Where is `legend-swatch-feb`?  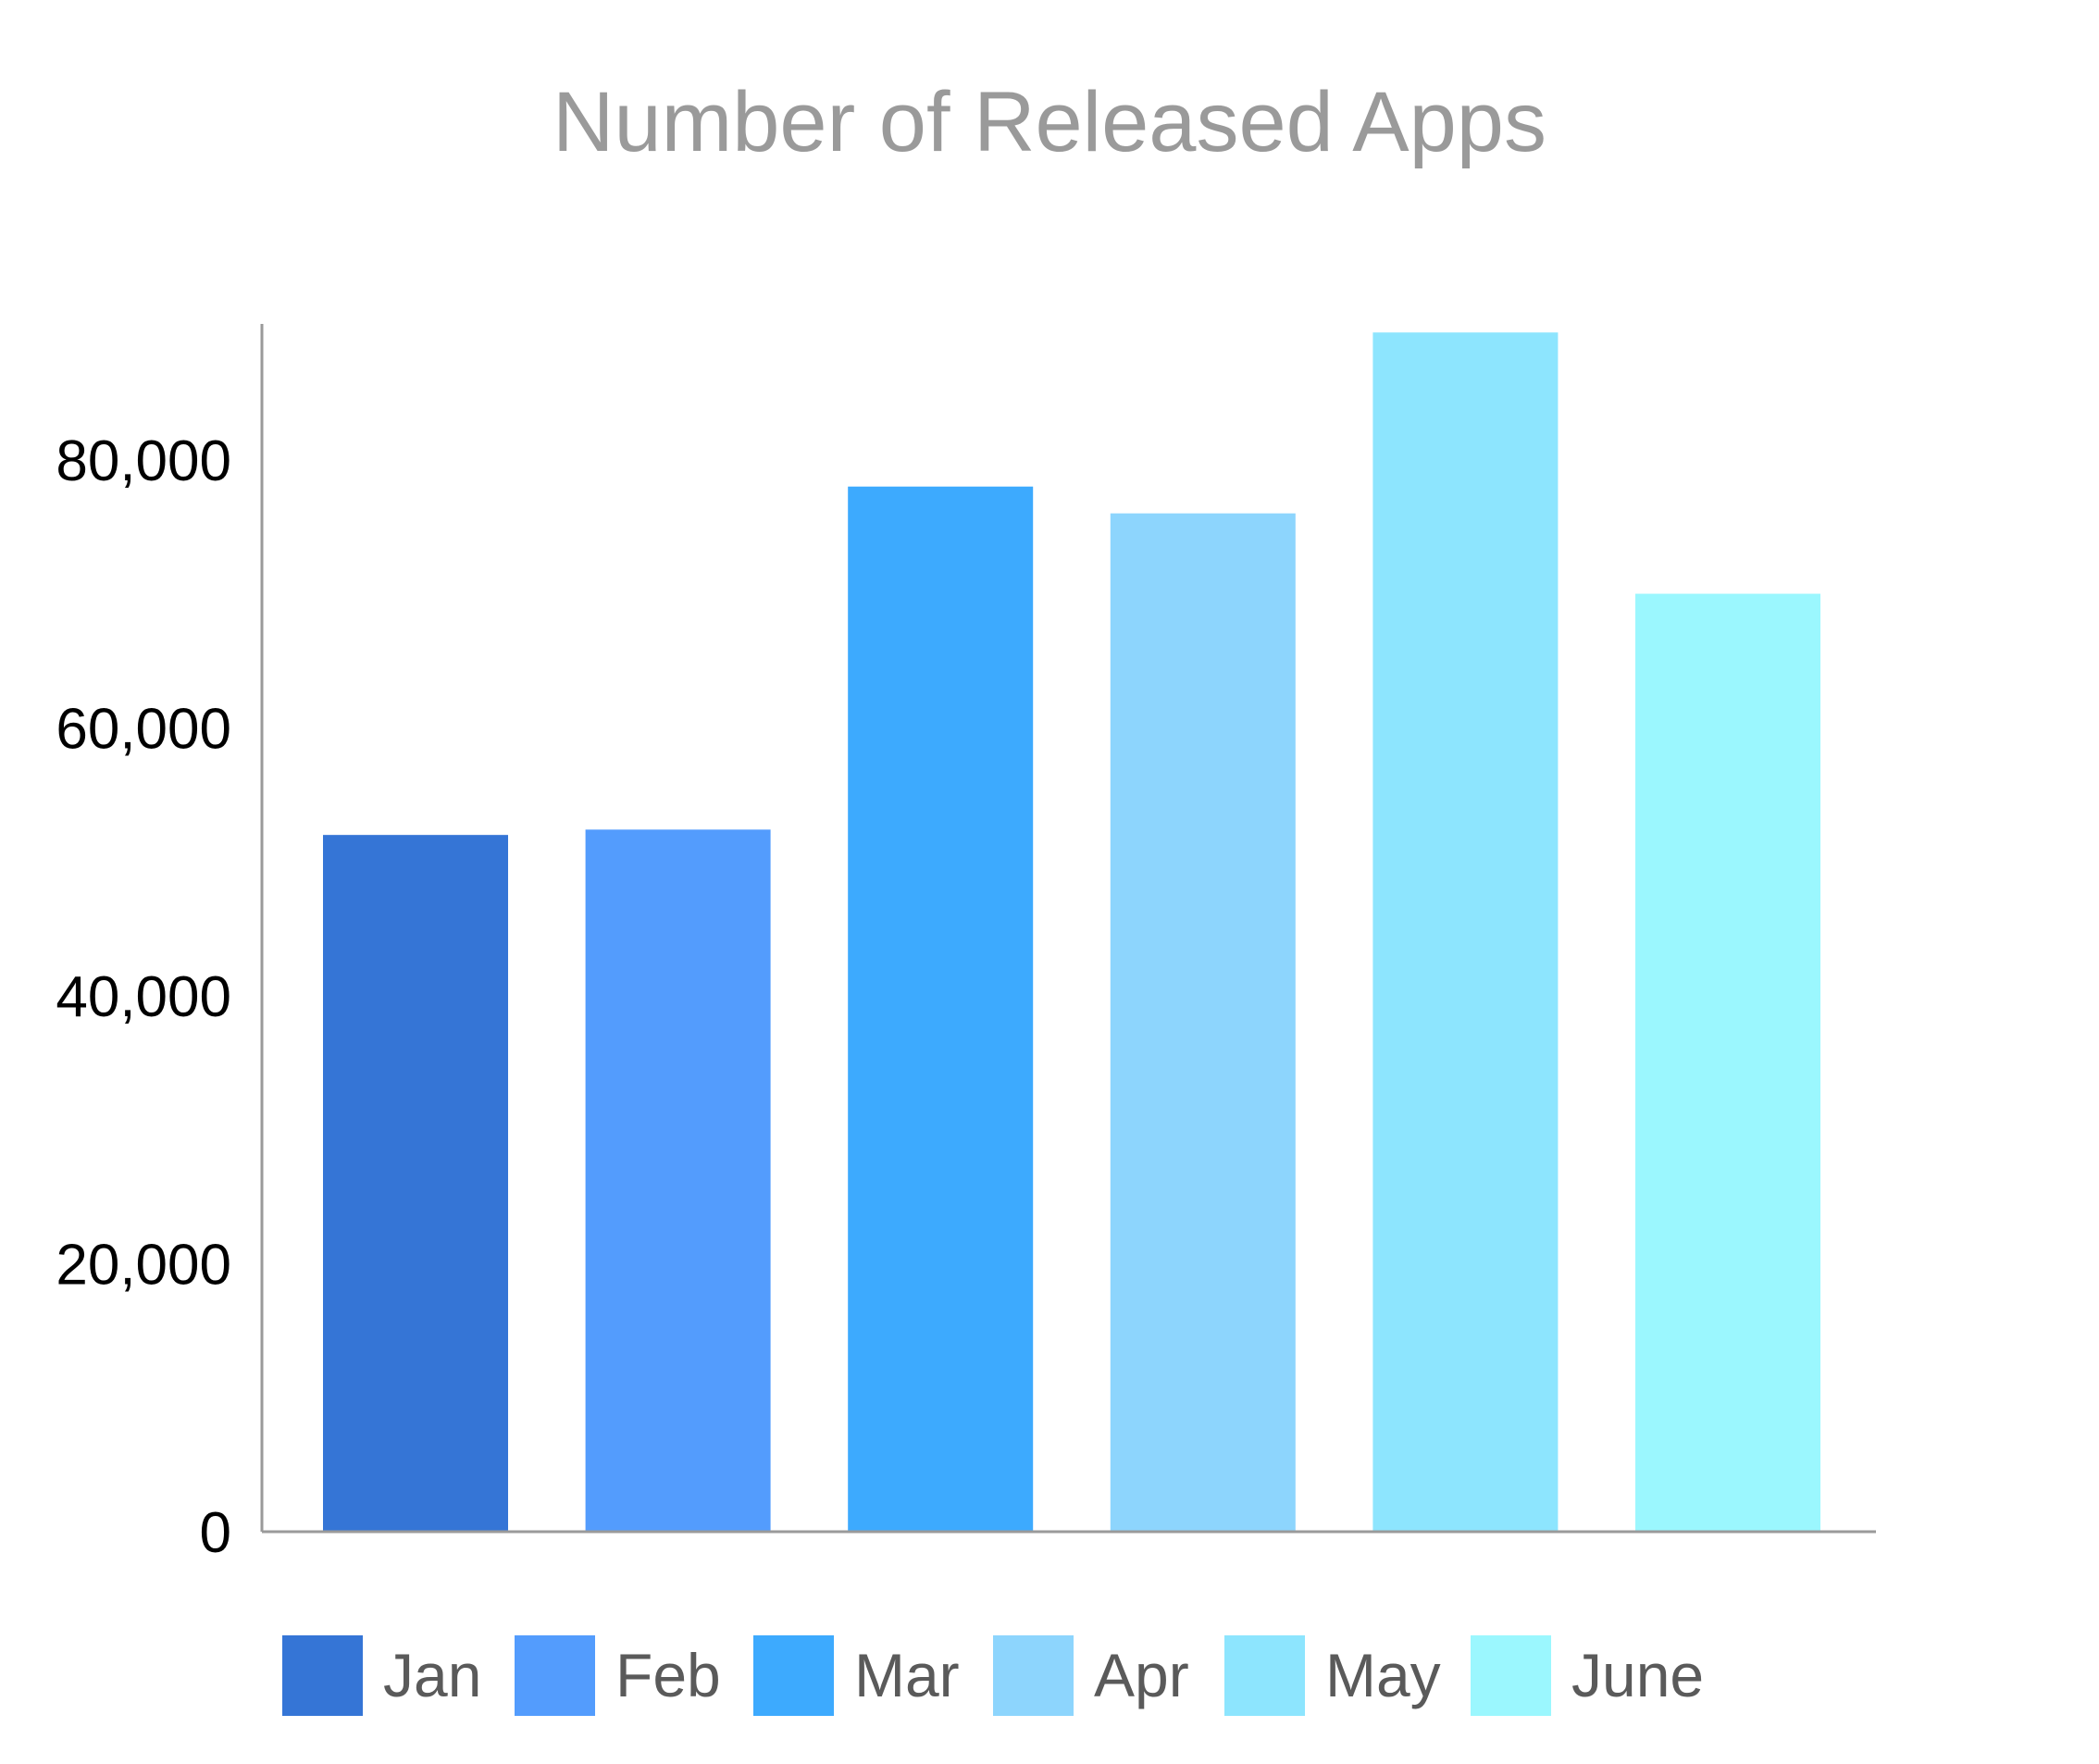
legend-swatch-feb is located at coordinates (555, 1675).